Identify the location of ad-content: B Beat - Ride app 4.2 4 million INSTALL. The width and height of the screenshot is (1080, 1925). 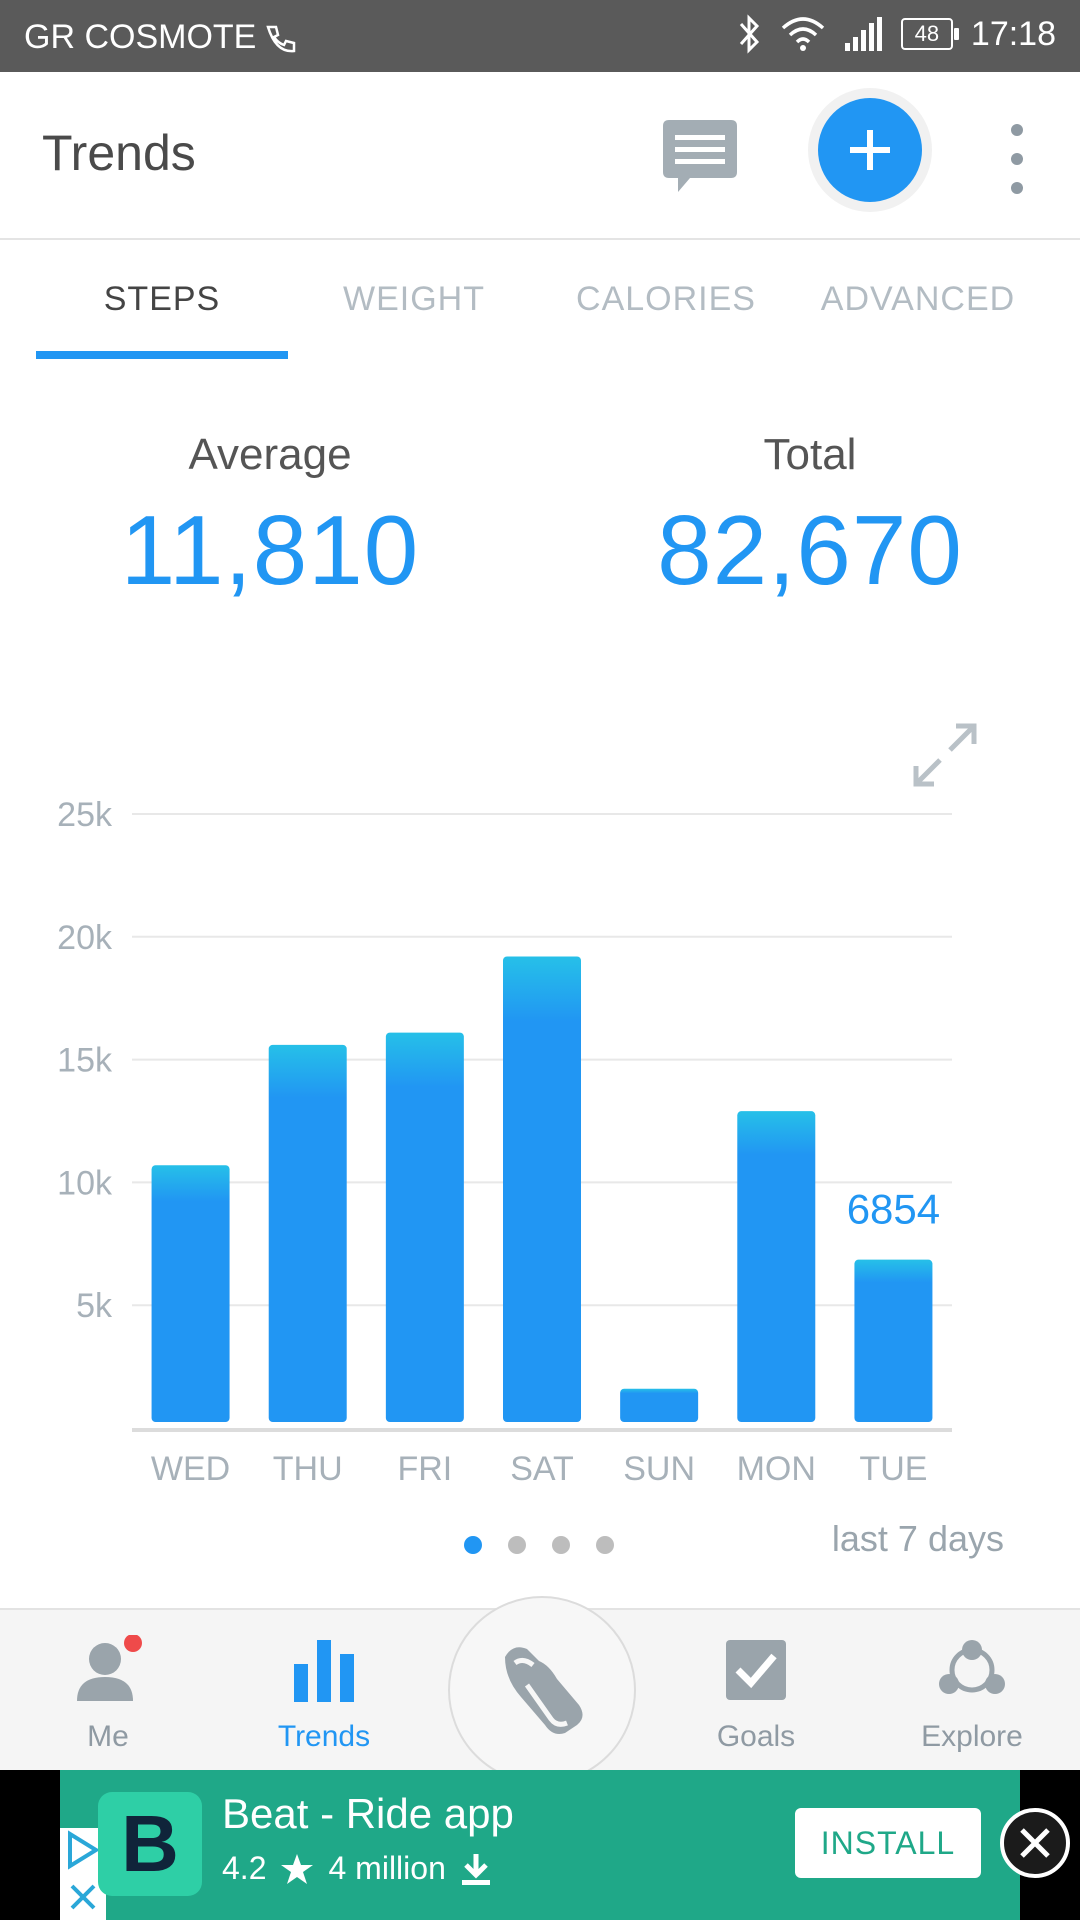
(540, 1845).